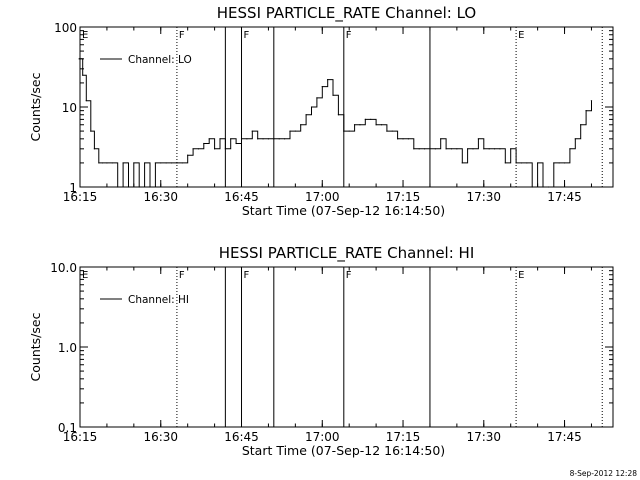  What do you see at coordinates (63, 268) in the screenshot?
I see `y-tick-label: 10.0` at bounding box center [63, 268].